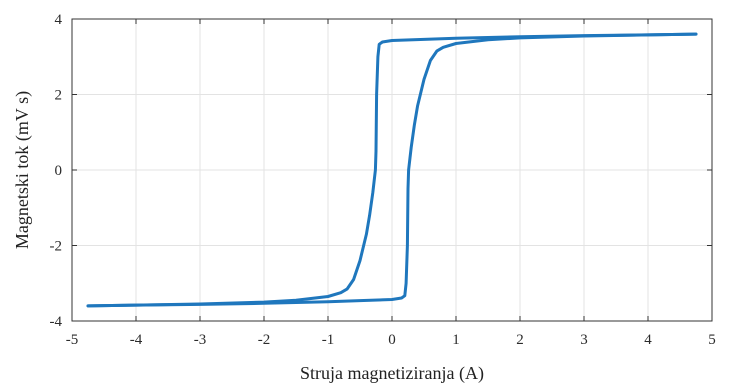  What do you see at coordinates (520, 340) in the screenshot?
I see `x-tick-label: 2` at bounding box center [520, 340].